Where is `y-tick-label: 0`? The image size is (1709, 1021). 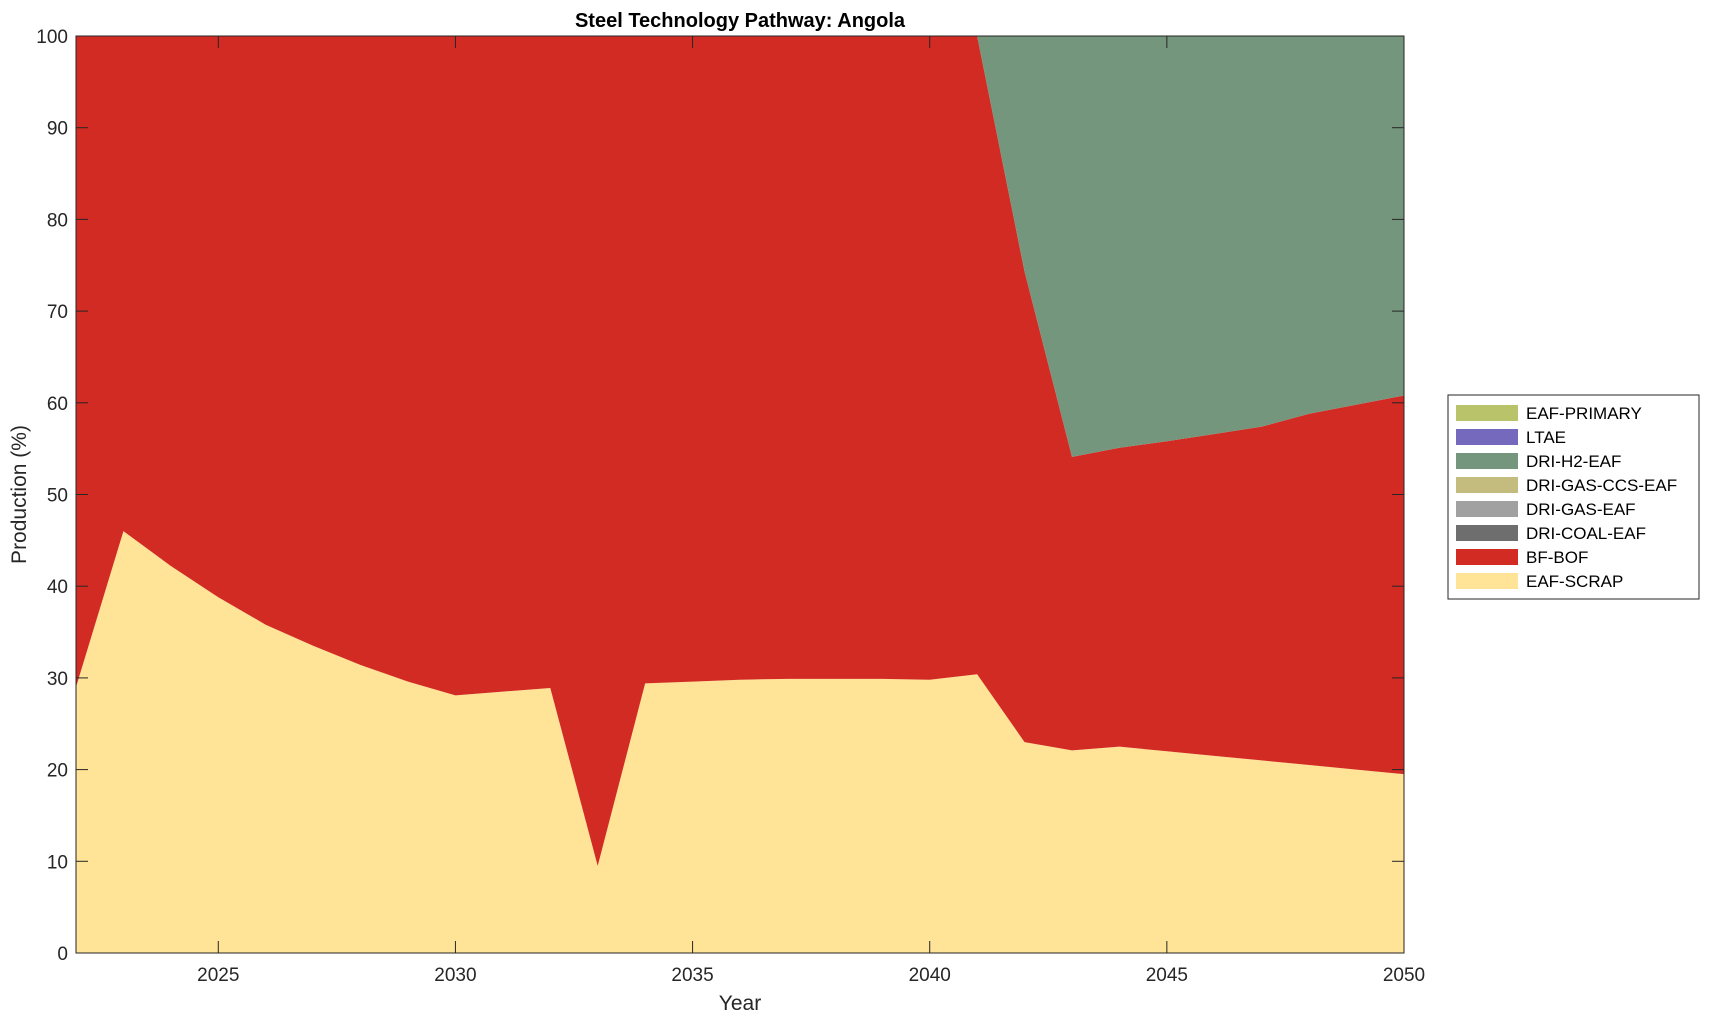 y-tick-label: 0 is located at coordinates (62, 954).